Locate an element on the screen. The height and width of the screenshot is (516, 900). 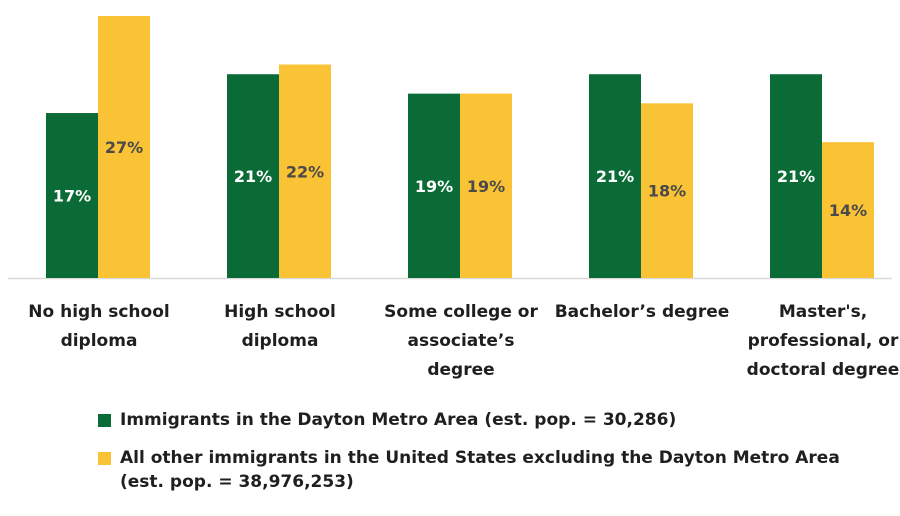
data-label-us-1: 22% is located at coordinates (305, 171).